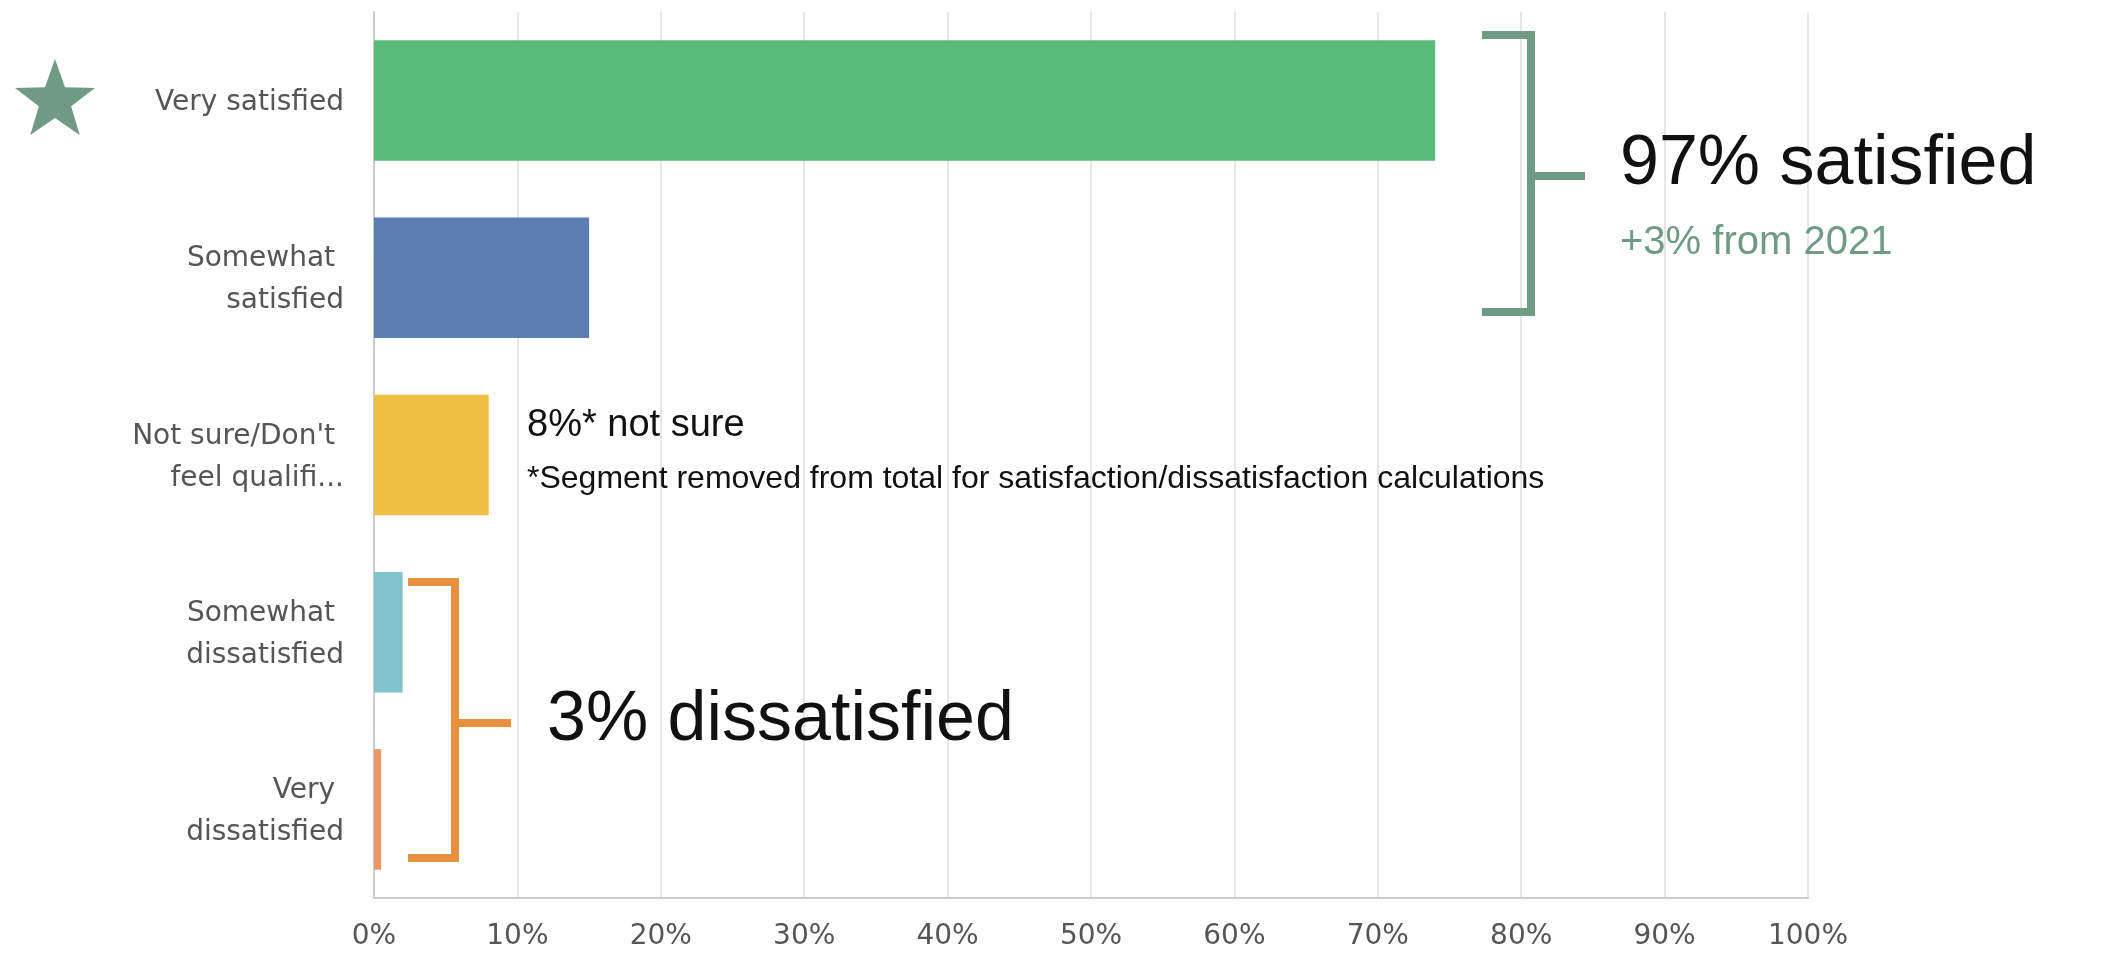 The image size is (2101, 962). Describe the element at coordinates (1521, 934) in the screenshot. I see `x-tick-label: 80%` at that location.